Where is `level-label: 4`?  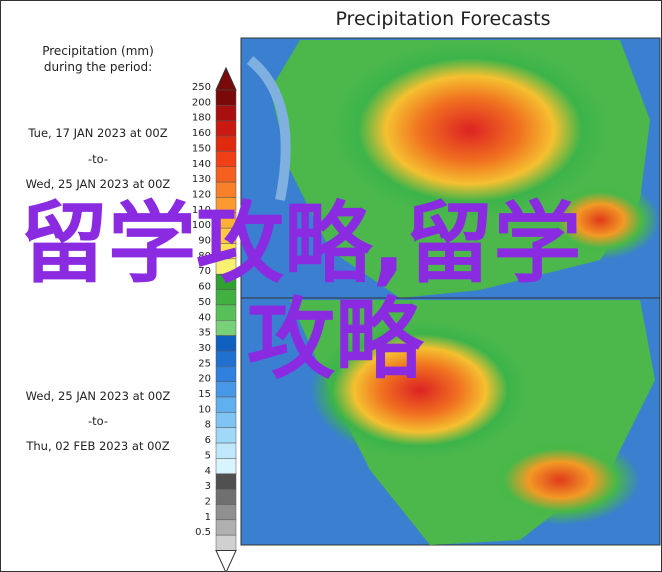
level-label: 4 is located at coordinates (208, 471).